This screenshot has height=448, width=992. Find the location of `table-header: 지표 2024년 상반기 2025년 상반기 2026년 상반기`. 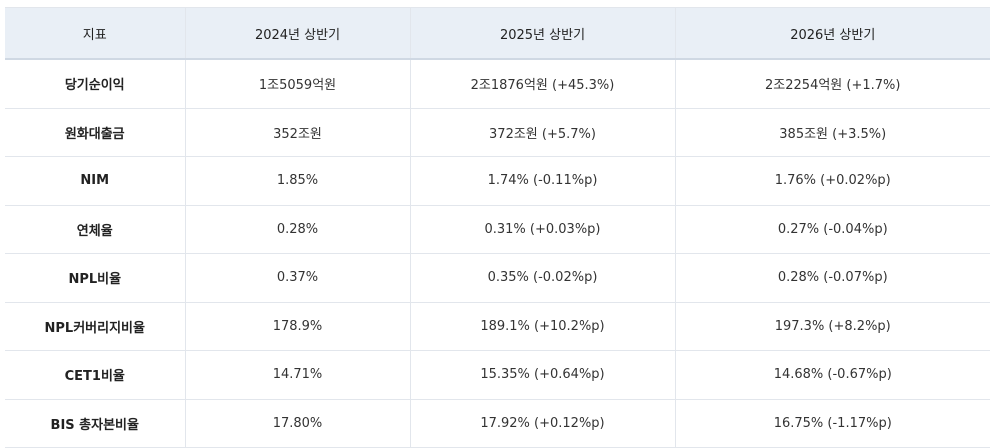

table-header: 지표 2024년 상반기 2025년 상반기 2026년 상반기 is located at coordinates (497, 33).